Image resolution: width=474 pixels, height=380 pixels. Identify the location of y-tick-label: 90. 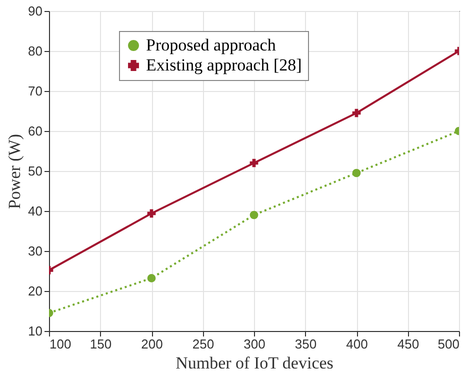
(35, 11).